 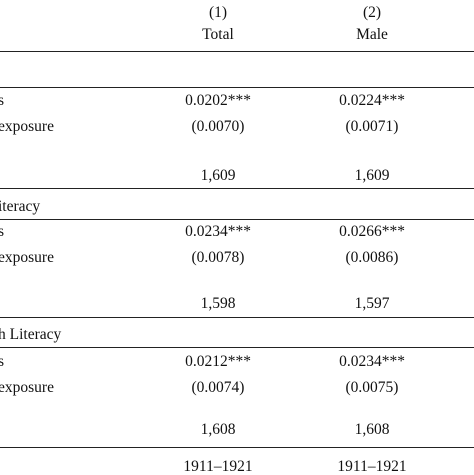 I want to click on coefficient: 0.0266***, so click(x=372, y=231).